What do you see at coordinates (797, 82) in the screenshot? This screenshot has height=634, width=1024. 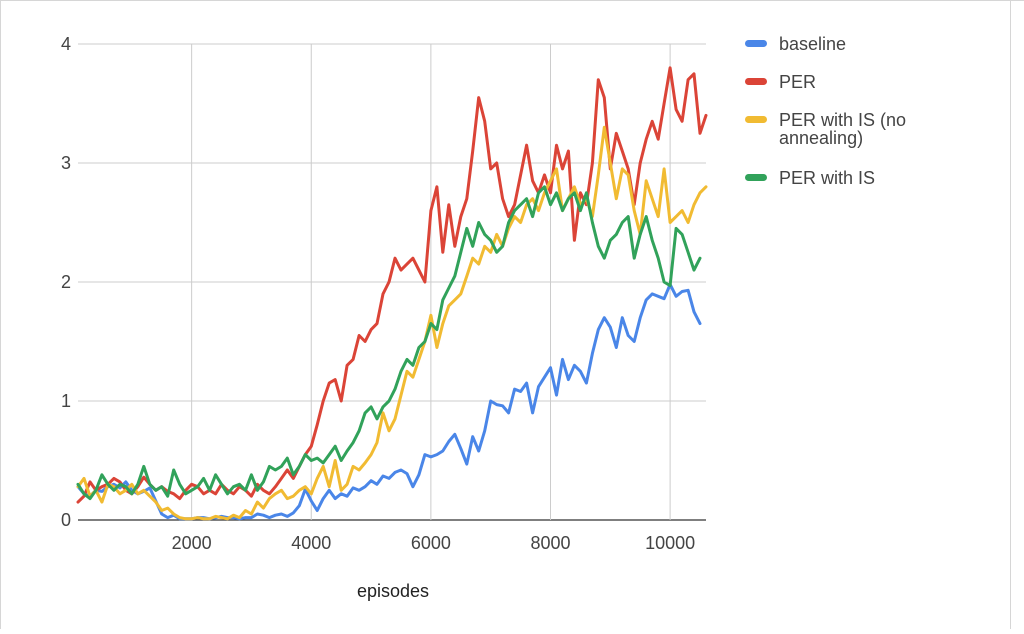 I see `legend-label-per: PER` at bounding box center [797, 82].